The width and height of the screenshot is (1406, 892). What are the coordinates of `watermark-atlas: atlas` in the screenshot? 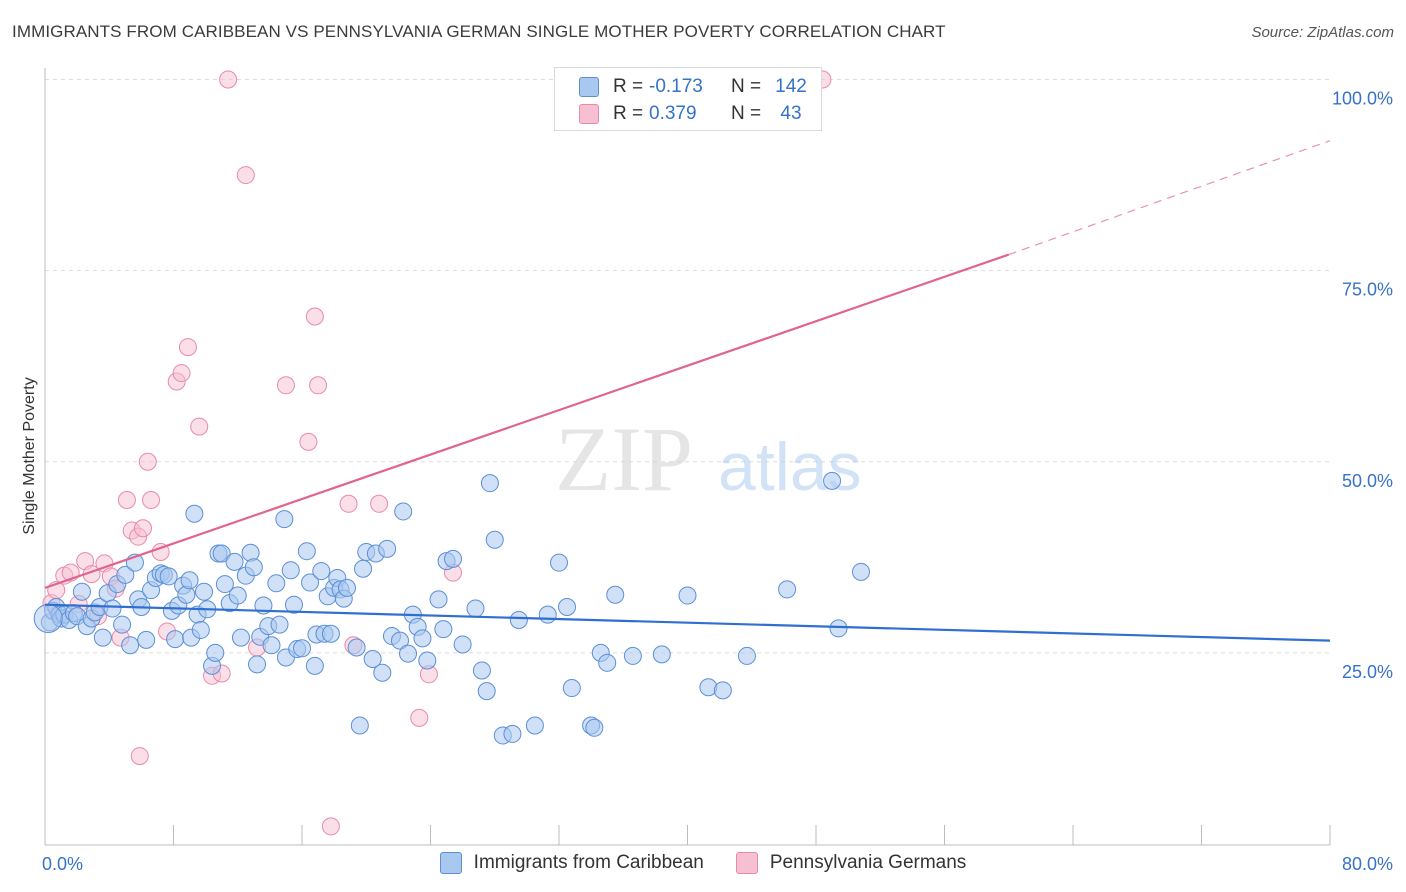 It's located at (790, 467).